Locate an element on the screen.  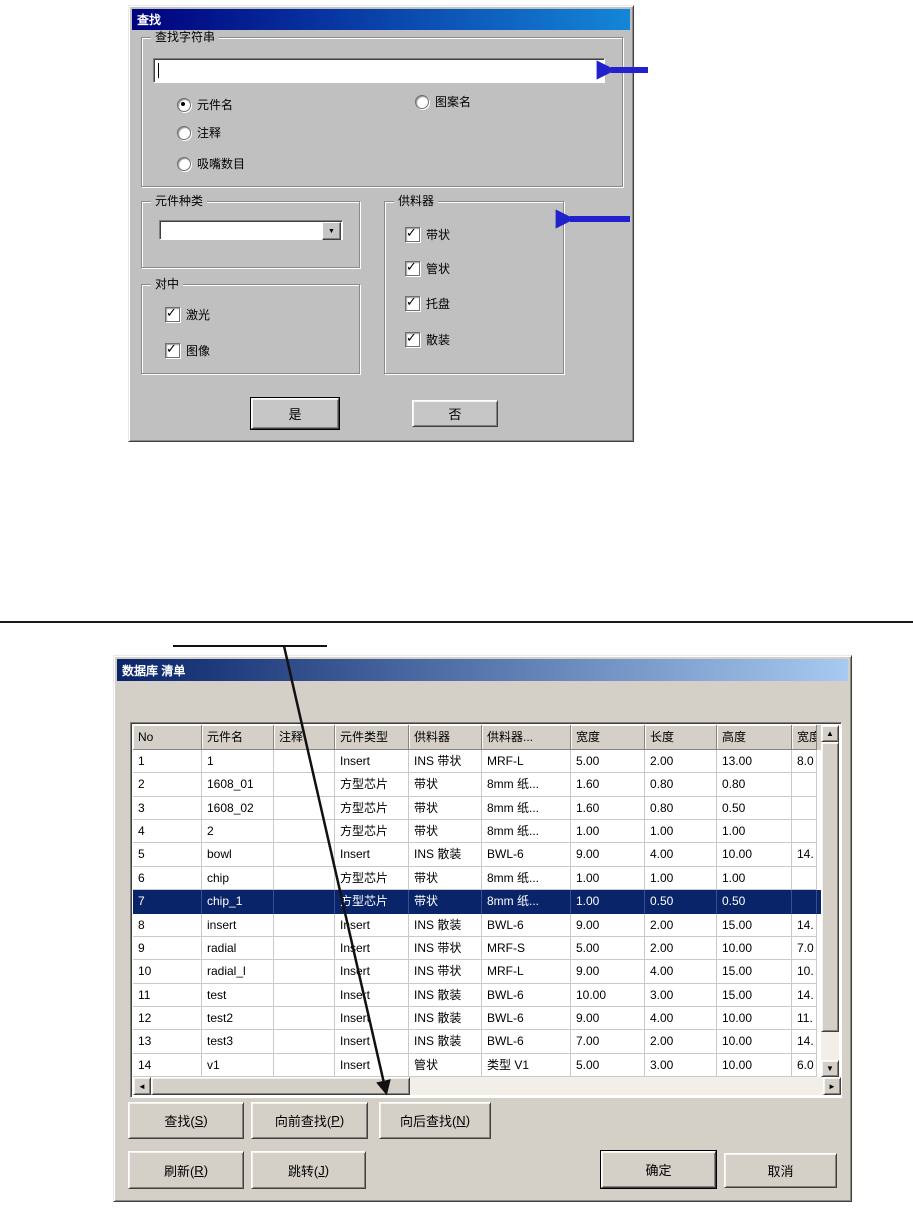
radio-nozzle-count: 吸嘴数目 is located at coordinates (211, 163).